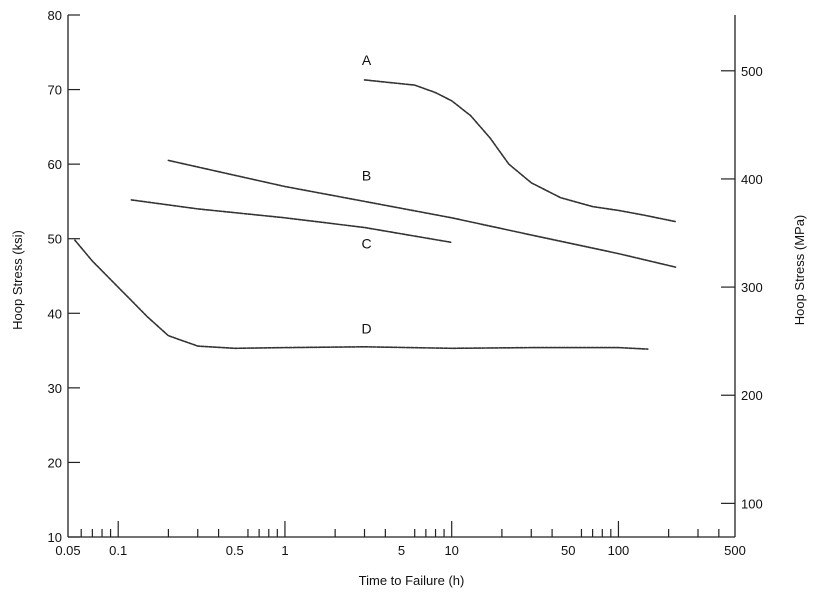  Describe the element at coordinates (752, 503) in the screenshot. I see `y2-tick-label: 100` at that location.